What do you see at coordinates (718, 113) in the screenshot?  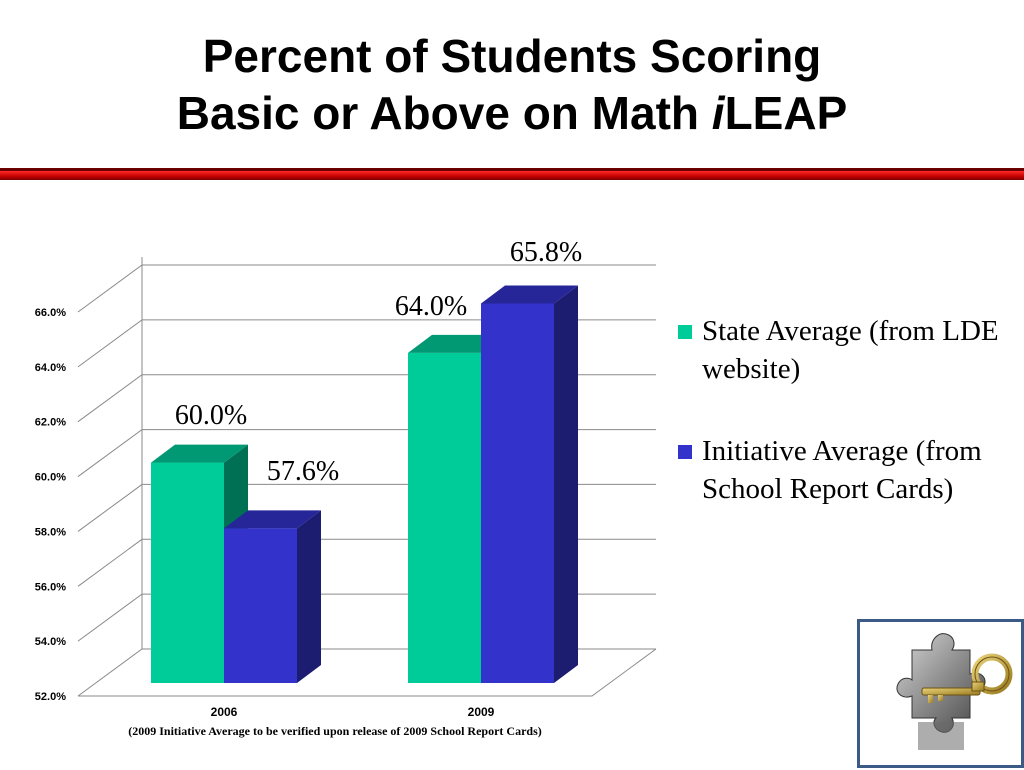 I see `title-italic-i: i` at bounding box center [718, 113].